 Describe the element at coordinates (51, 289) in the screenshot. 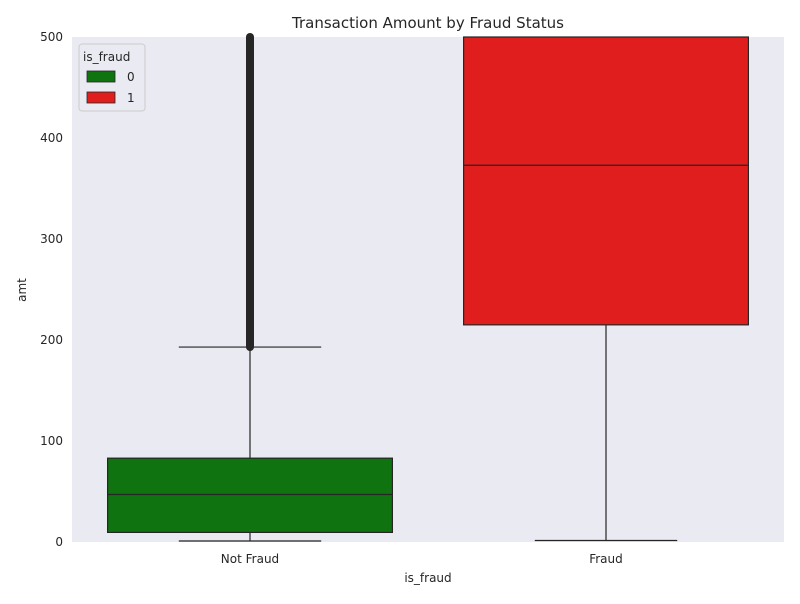

I see `y-ticks: 0 100 200 300 400 500` at that location.